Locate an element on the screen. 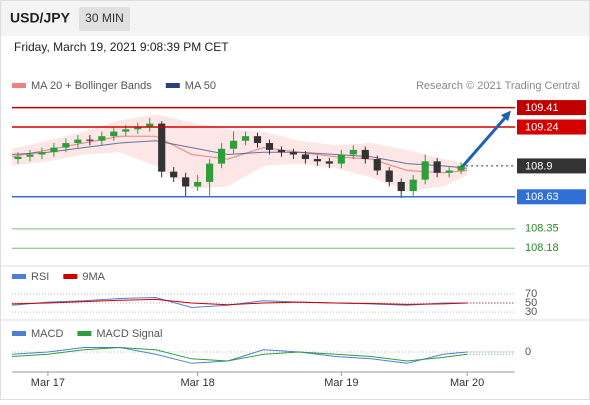 Image resolution: width=590 pixels, height=405 pixels. y-tick-label: 0 is located at coordinates (528, 352).